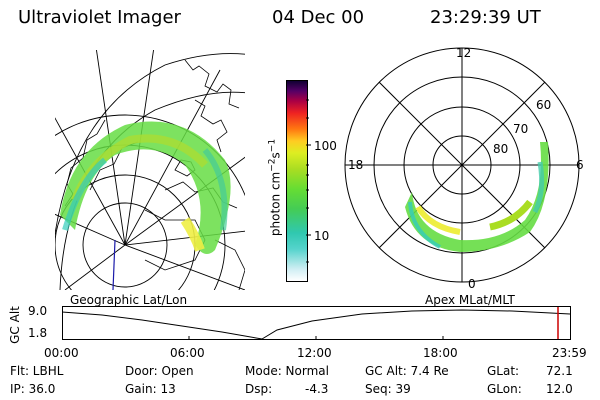  I want to click on alt-tick-high: 9.0, so click(38, 311).